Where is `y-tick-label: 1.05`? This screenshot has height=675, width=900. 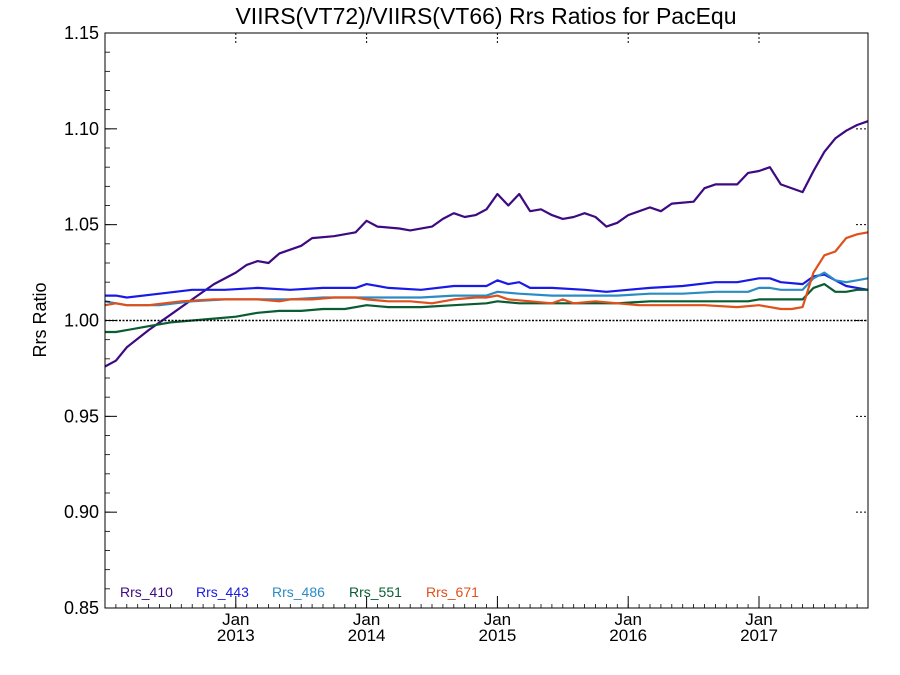
y-tick-label: 1.05 is located at coordinates (81, 225).